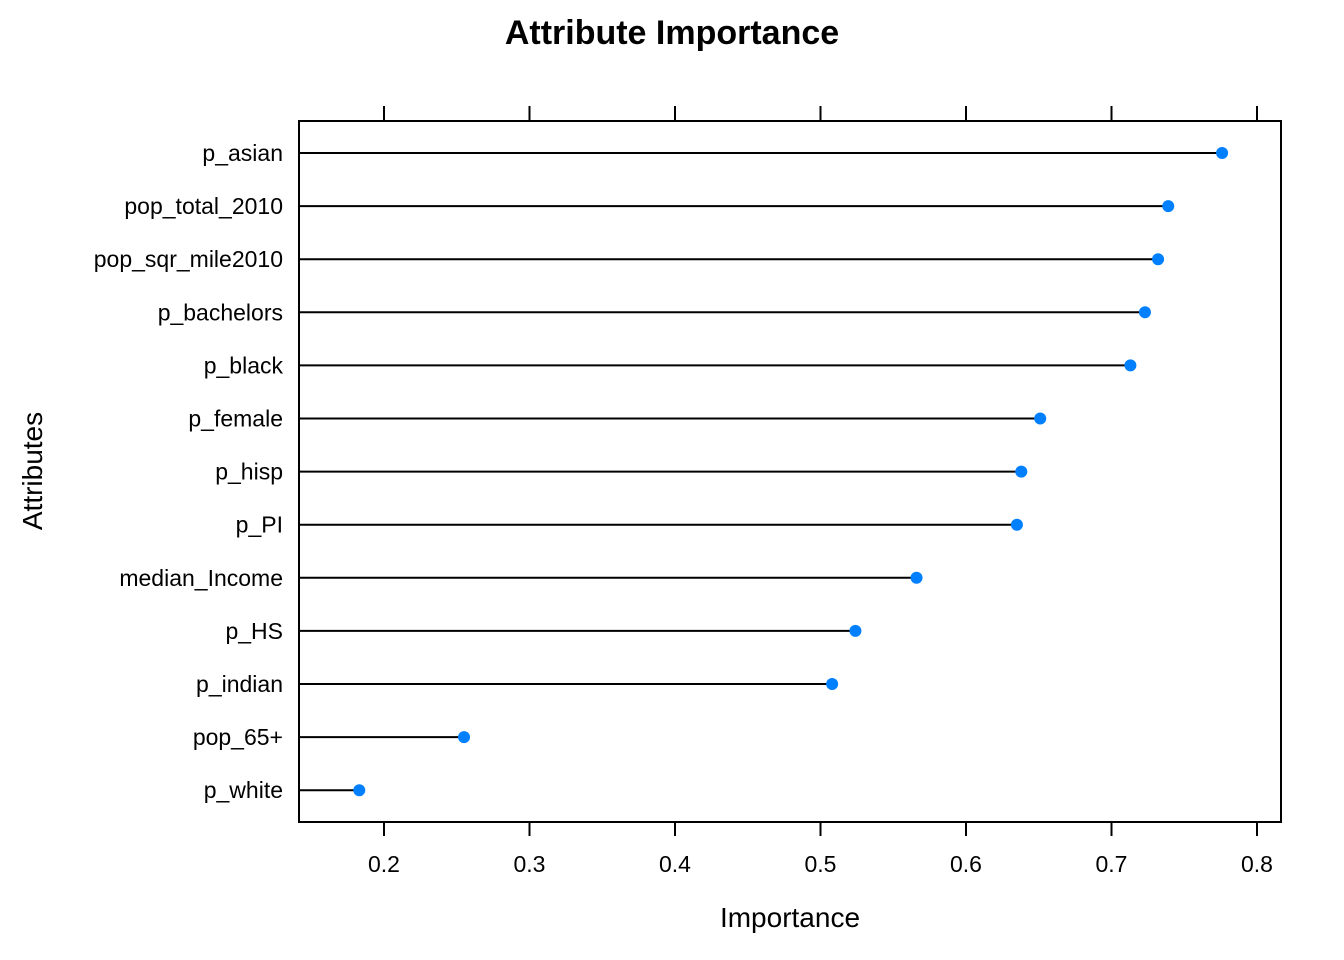  I want to click on category-label: pop_total_2010, so click(203, 206).